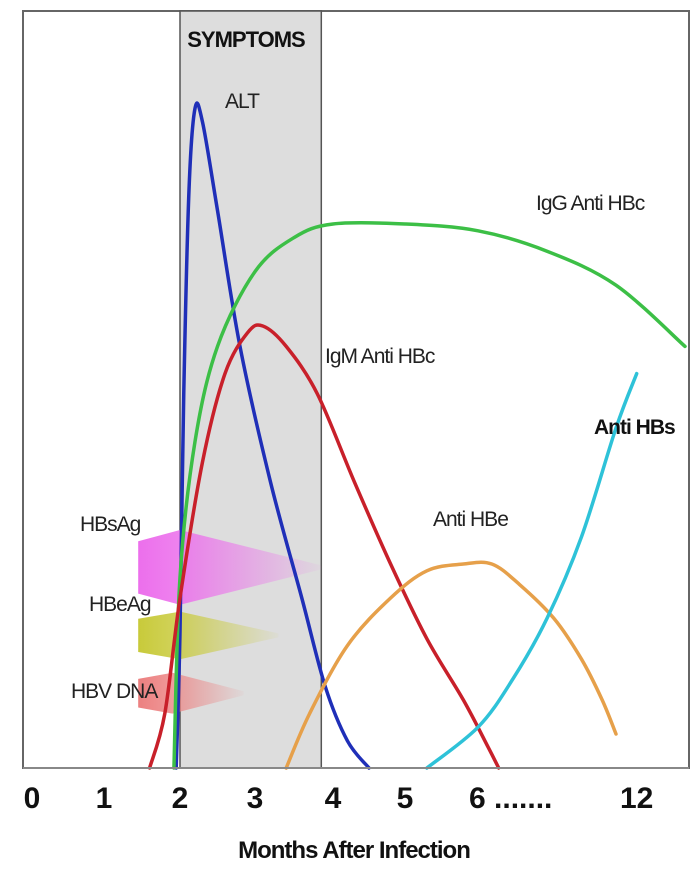 This screenshot has width=699, height=893. I want to click on series-label-alt: ALT, so click(242, 101).